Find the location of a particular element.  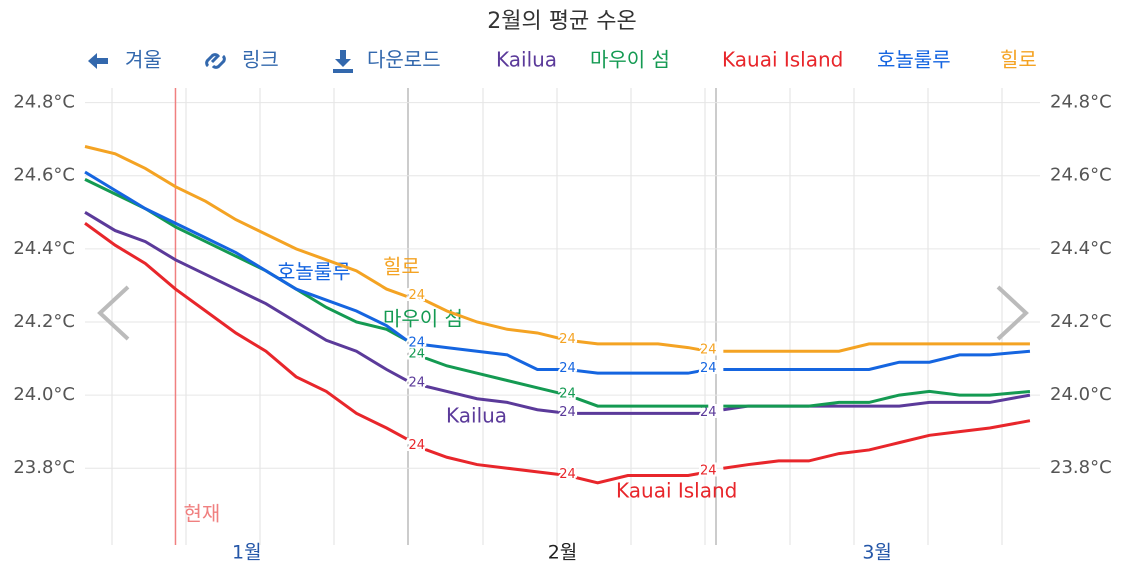

y2-tick-label: 24.2°C is located at coordinates (1081, 321).